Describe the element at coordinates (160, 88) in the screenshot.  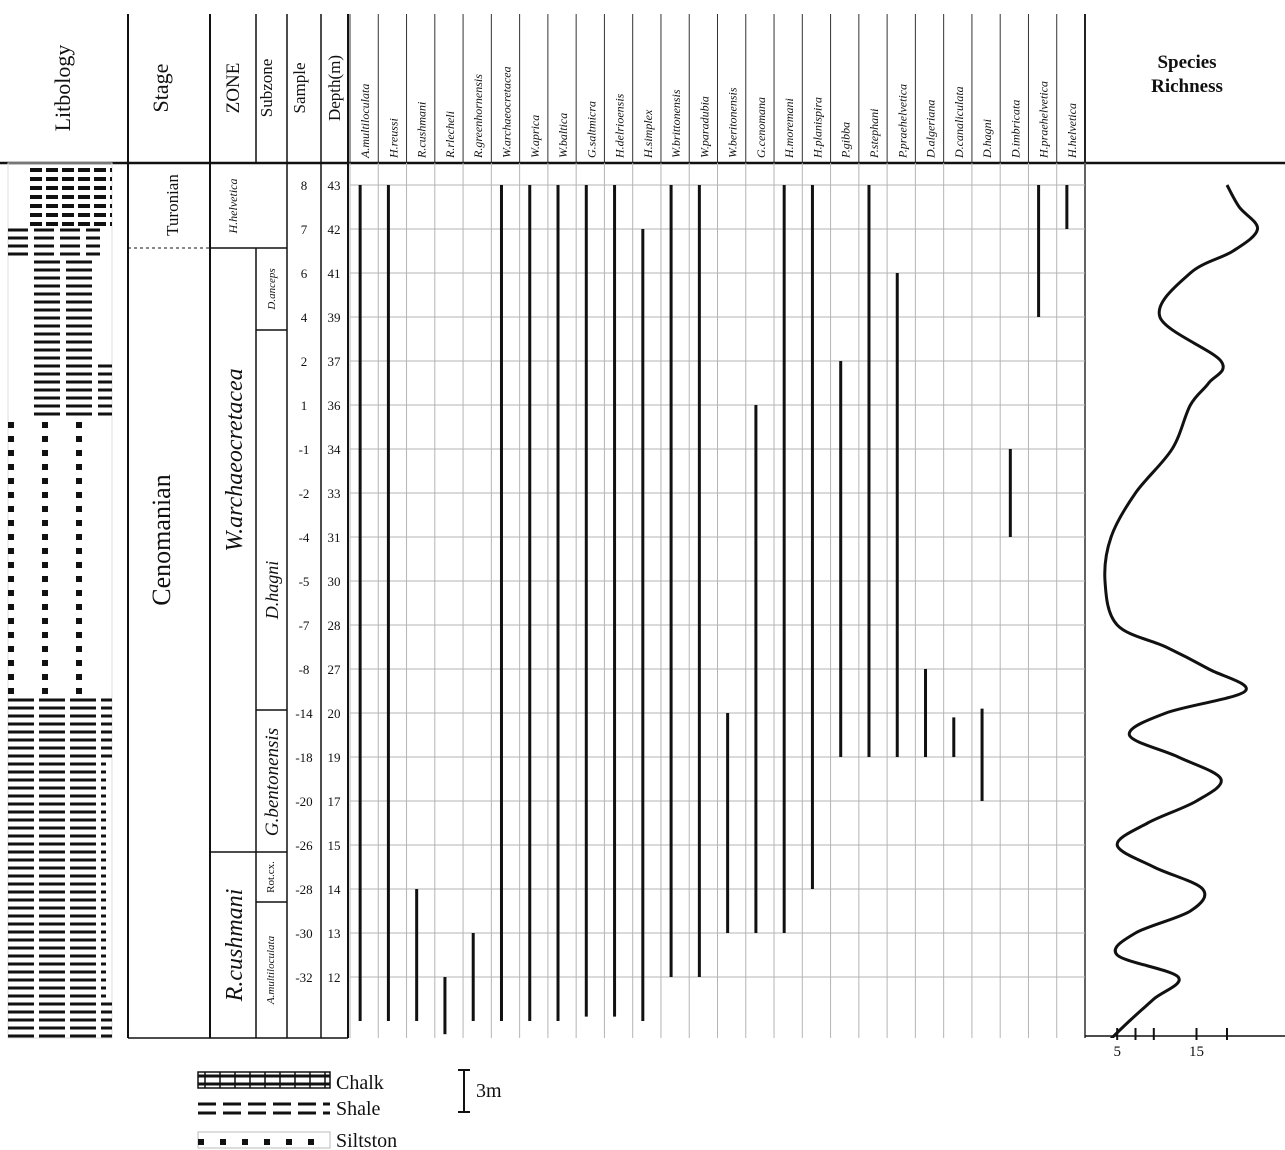
I see `stage-header: Stage` at that location.